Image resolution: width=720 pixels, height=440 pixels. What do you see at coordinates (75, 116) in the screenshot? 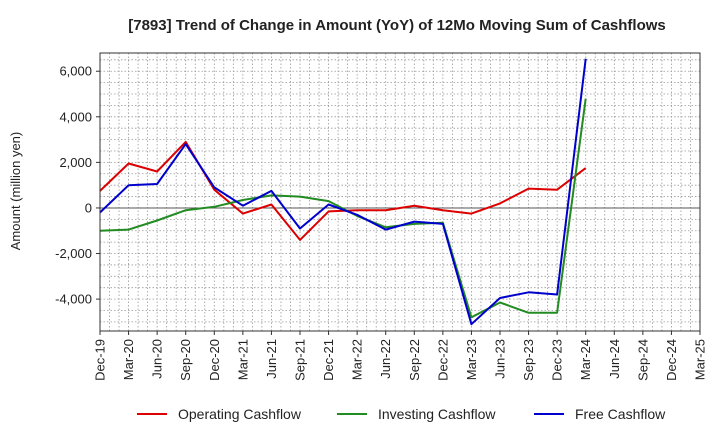
I see `y-tick-label: 4,000` at bounding box center [75, 116].